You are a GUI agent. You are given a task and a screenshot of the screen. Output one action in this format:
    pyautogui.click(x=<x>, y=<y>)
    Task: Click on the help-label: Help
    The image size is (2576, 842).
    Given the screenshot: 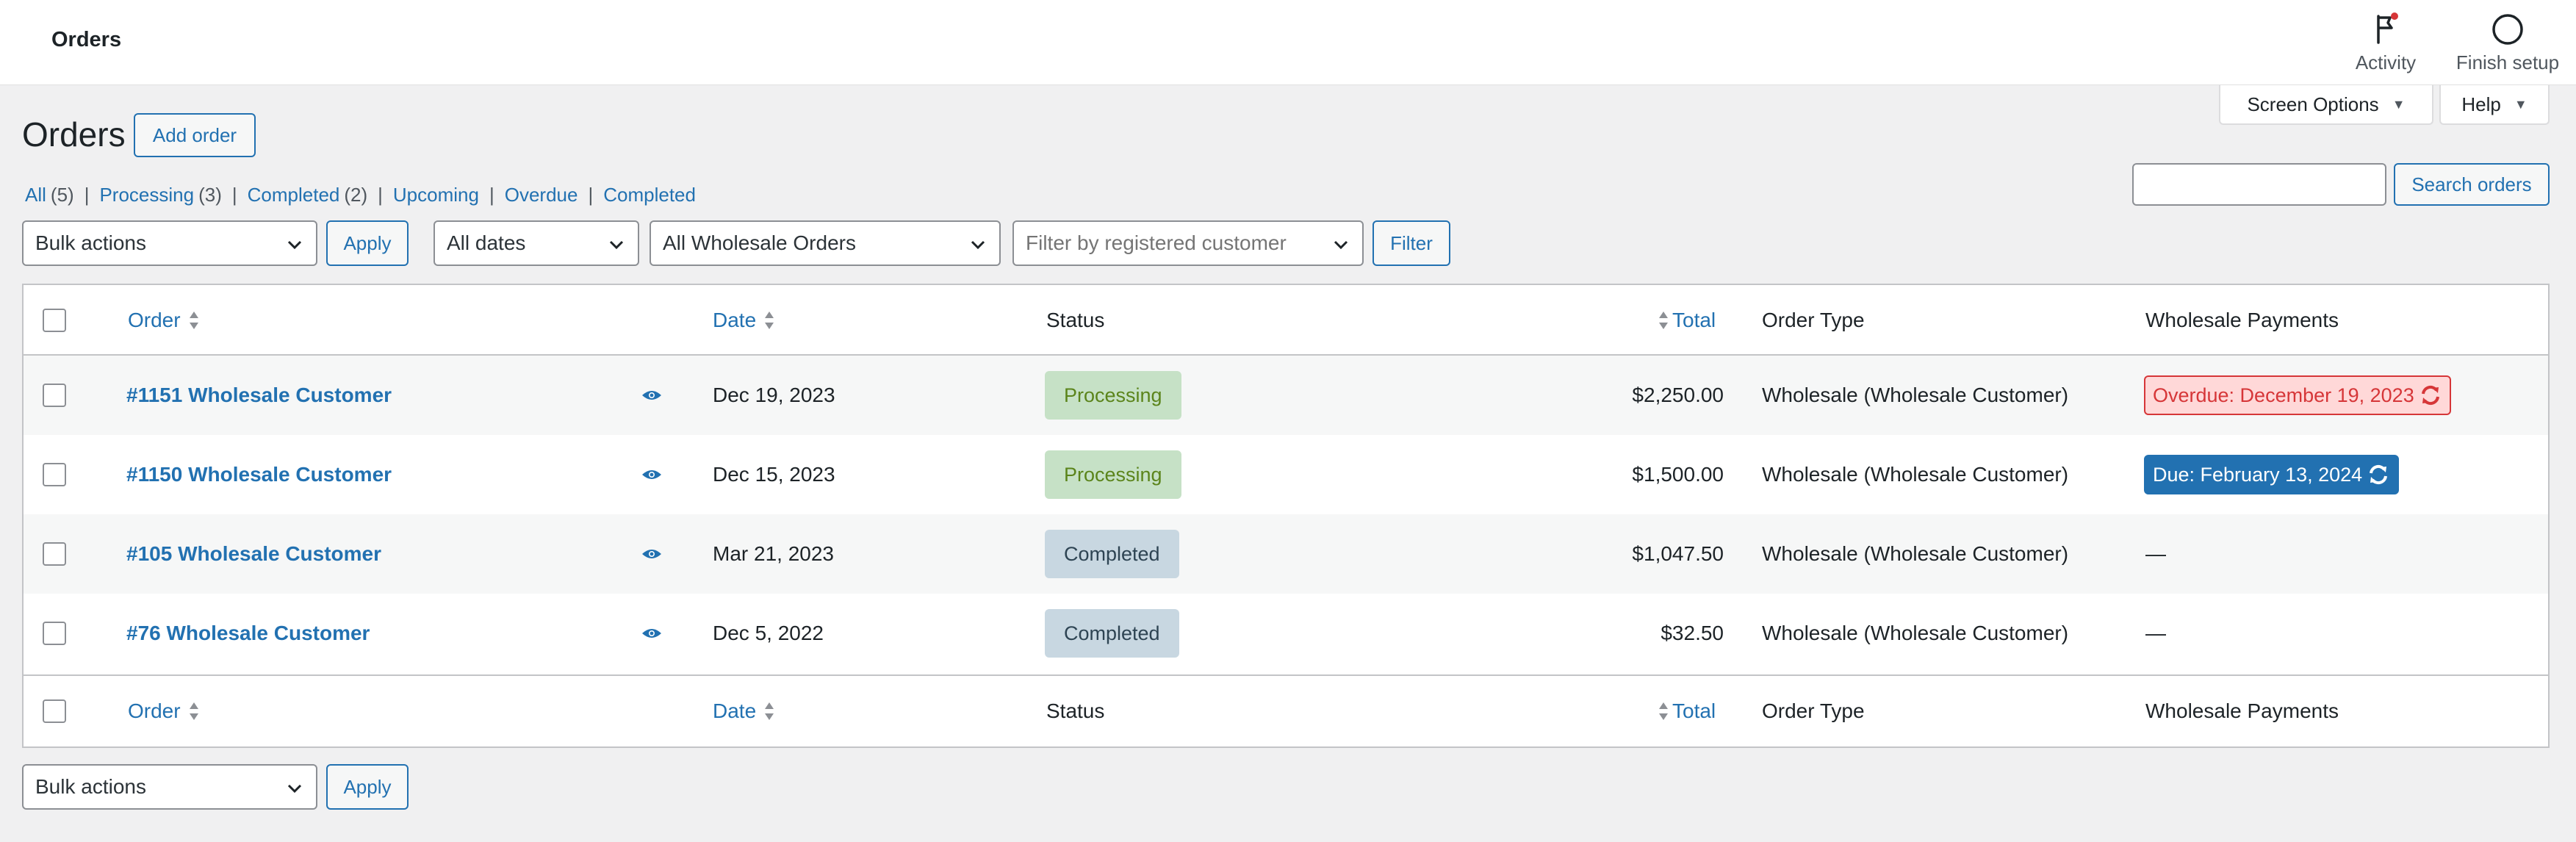 What is the action you would take?
    pyautogui.click(x=2481, y=104)
    